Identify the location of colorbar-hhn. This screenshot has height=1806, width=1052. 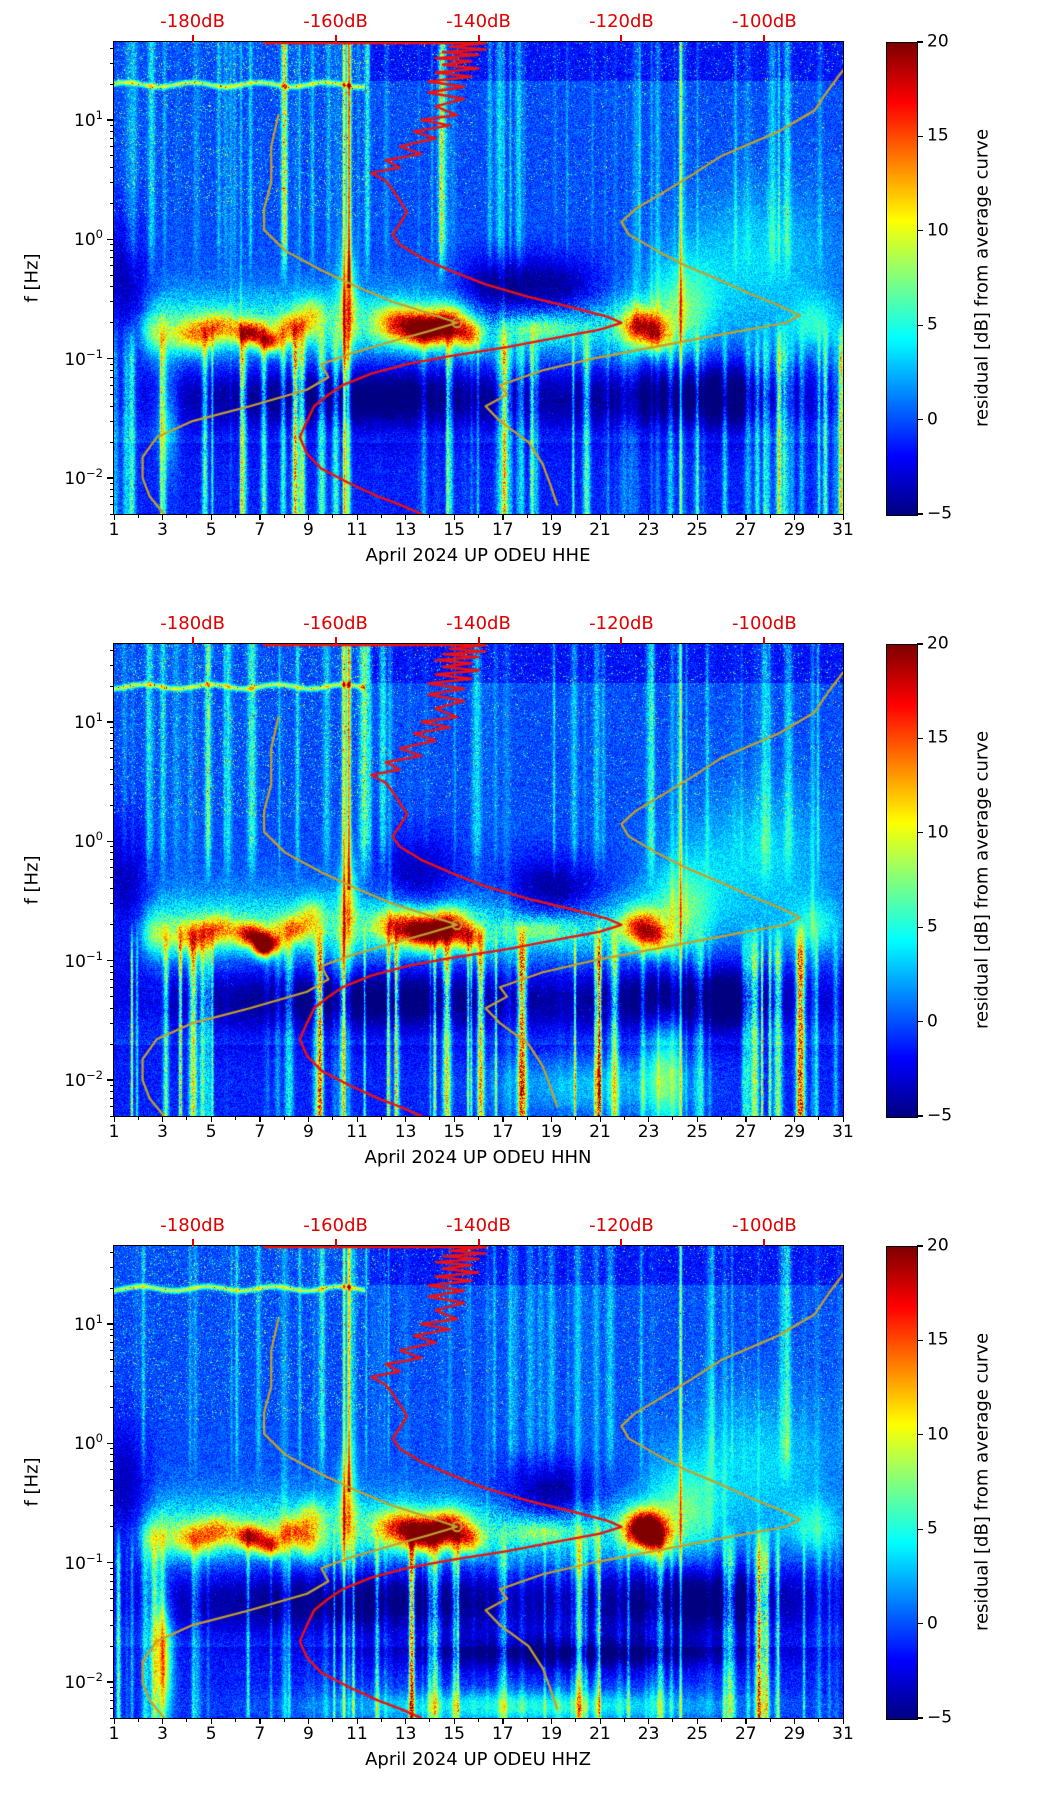
(902, 881).